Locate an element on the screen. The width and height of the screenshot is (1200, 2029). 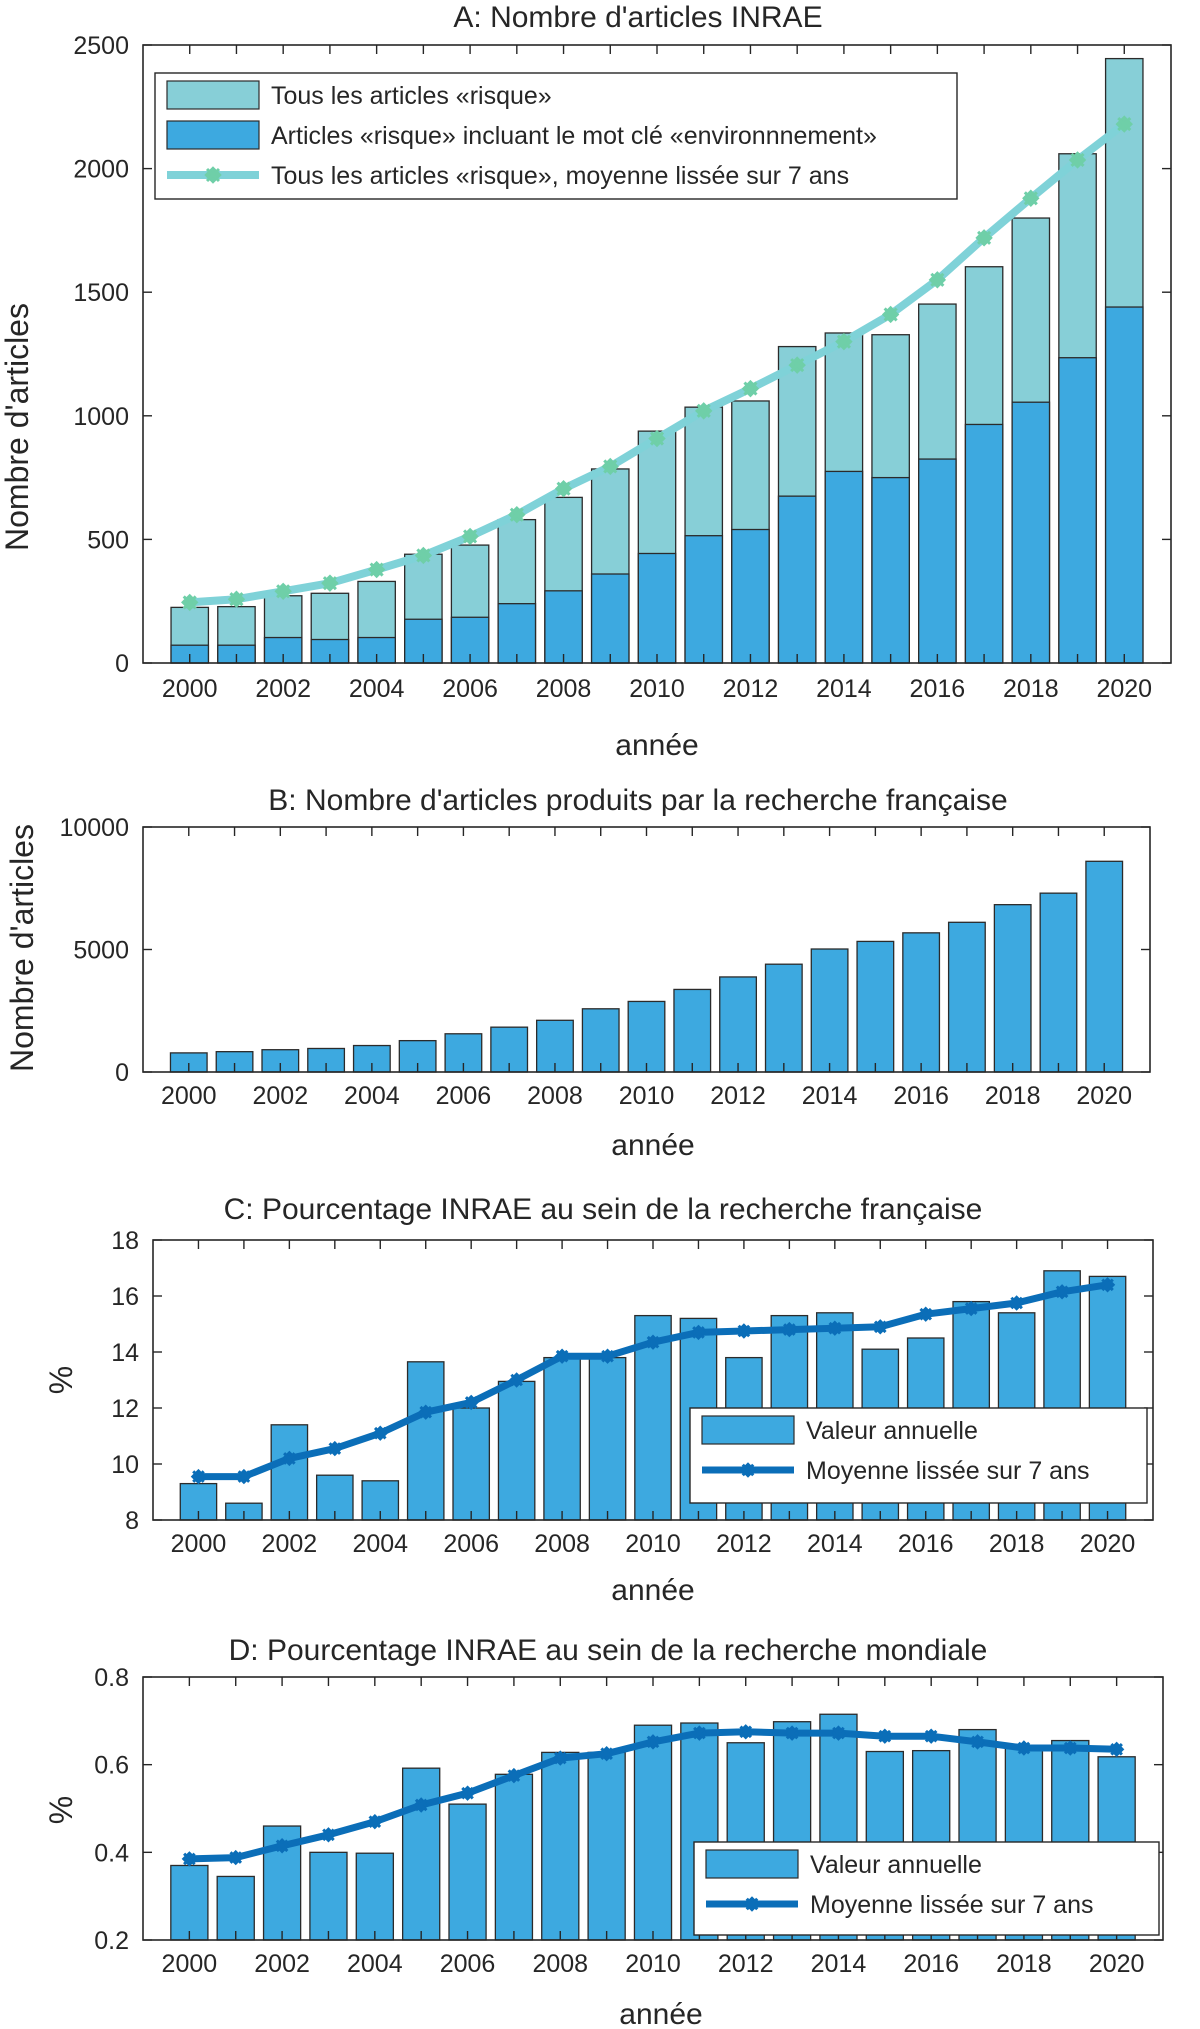
chart-a-xtick-label: 2004 is located at coordinates (377, 689).